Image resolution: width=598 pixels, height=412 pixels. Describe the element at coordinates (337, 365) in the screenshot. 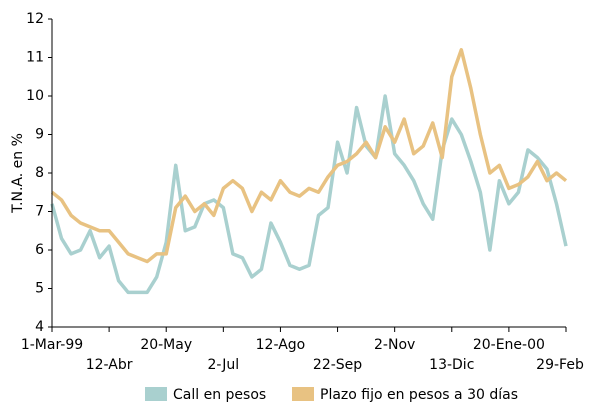

I see `x-tick-label: 22-Sep` at that location.